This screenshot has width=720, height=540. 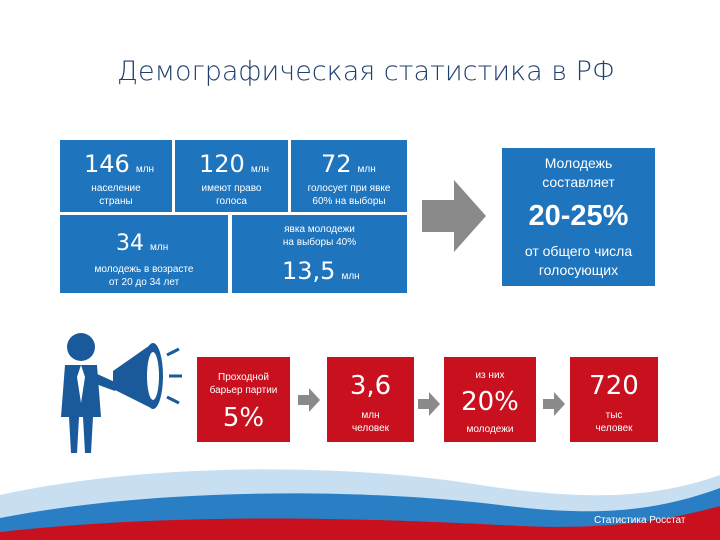 What do you see at coordinates (243, 418) in the screenshot?
I see `party-barrier-value: 5%` at bounding box center [243, 418].